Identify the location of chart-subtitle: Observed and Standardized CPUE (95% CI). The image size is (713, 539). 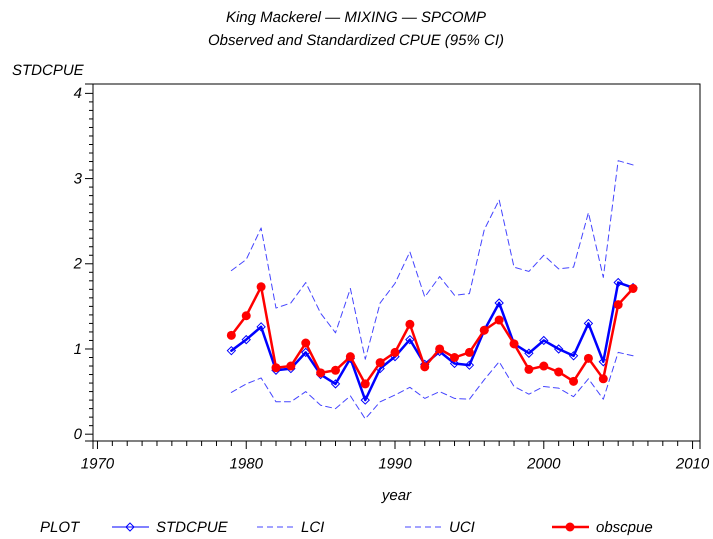
(356, 40).